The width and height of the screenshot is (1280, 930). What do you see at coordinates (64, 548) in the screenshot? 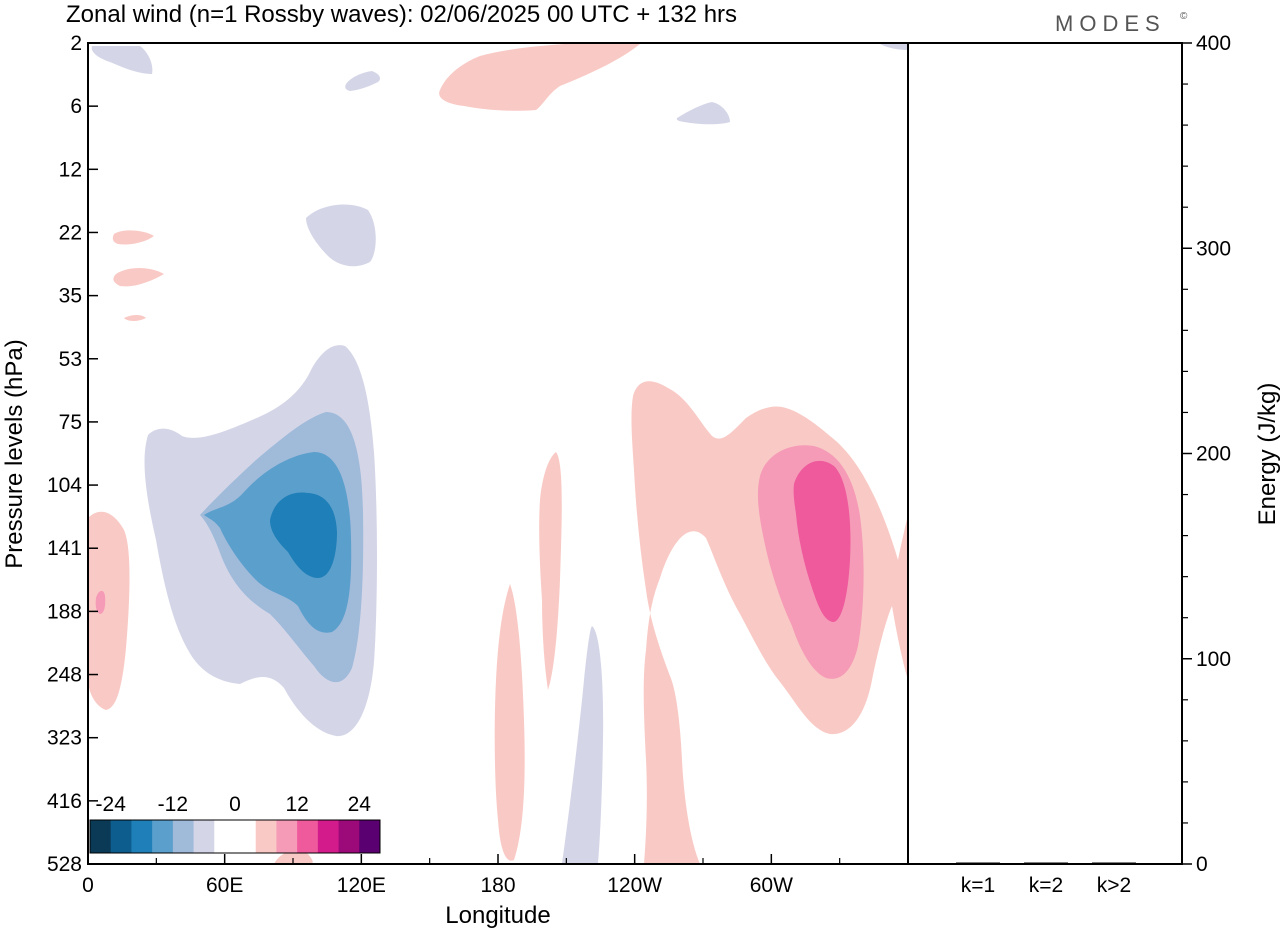
I see `y-tick-label: 141` at bounding box center [64, 548].